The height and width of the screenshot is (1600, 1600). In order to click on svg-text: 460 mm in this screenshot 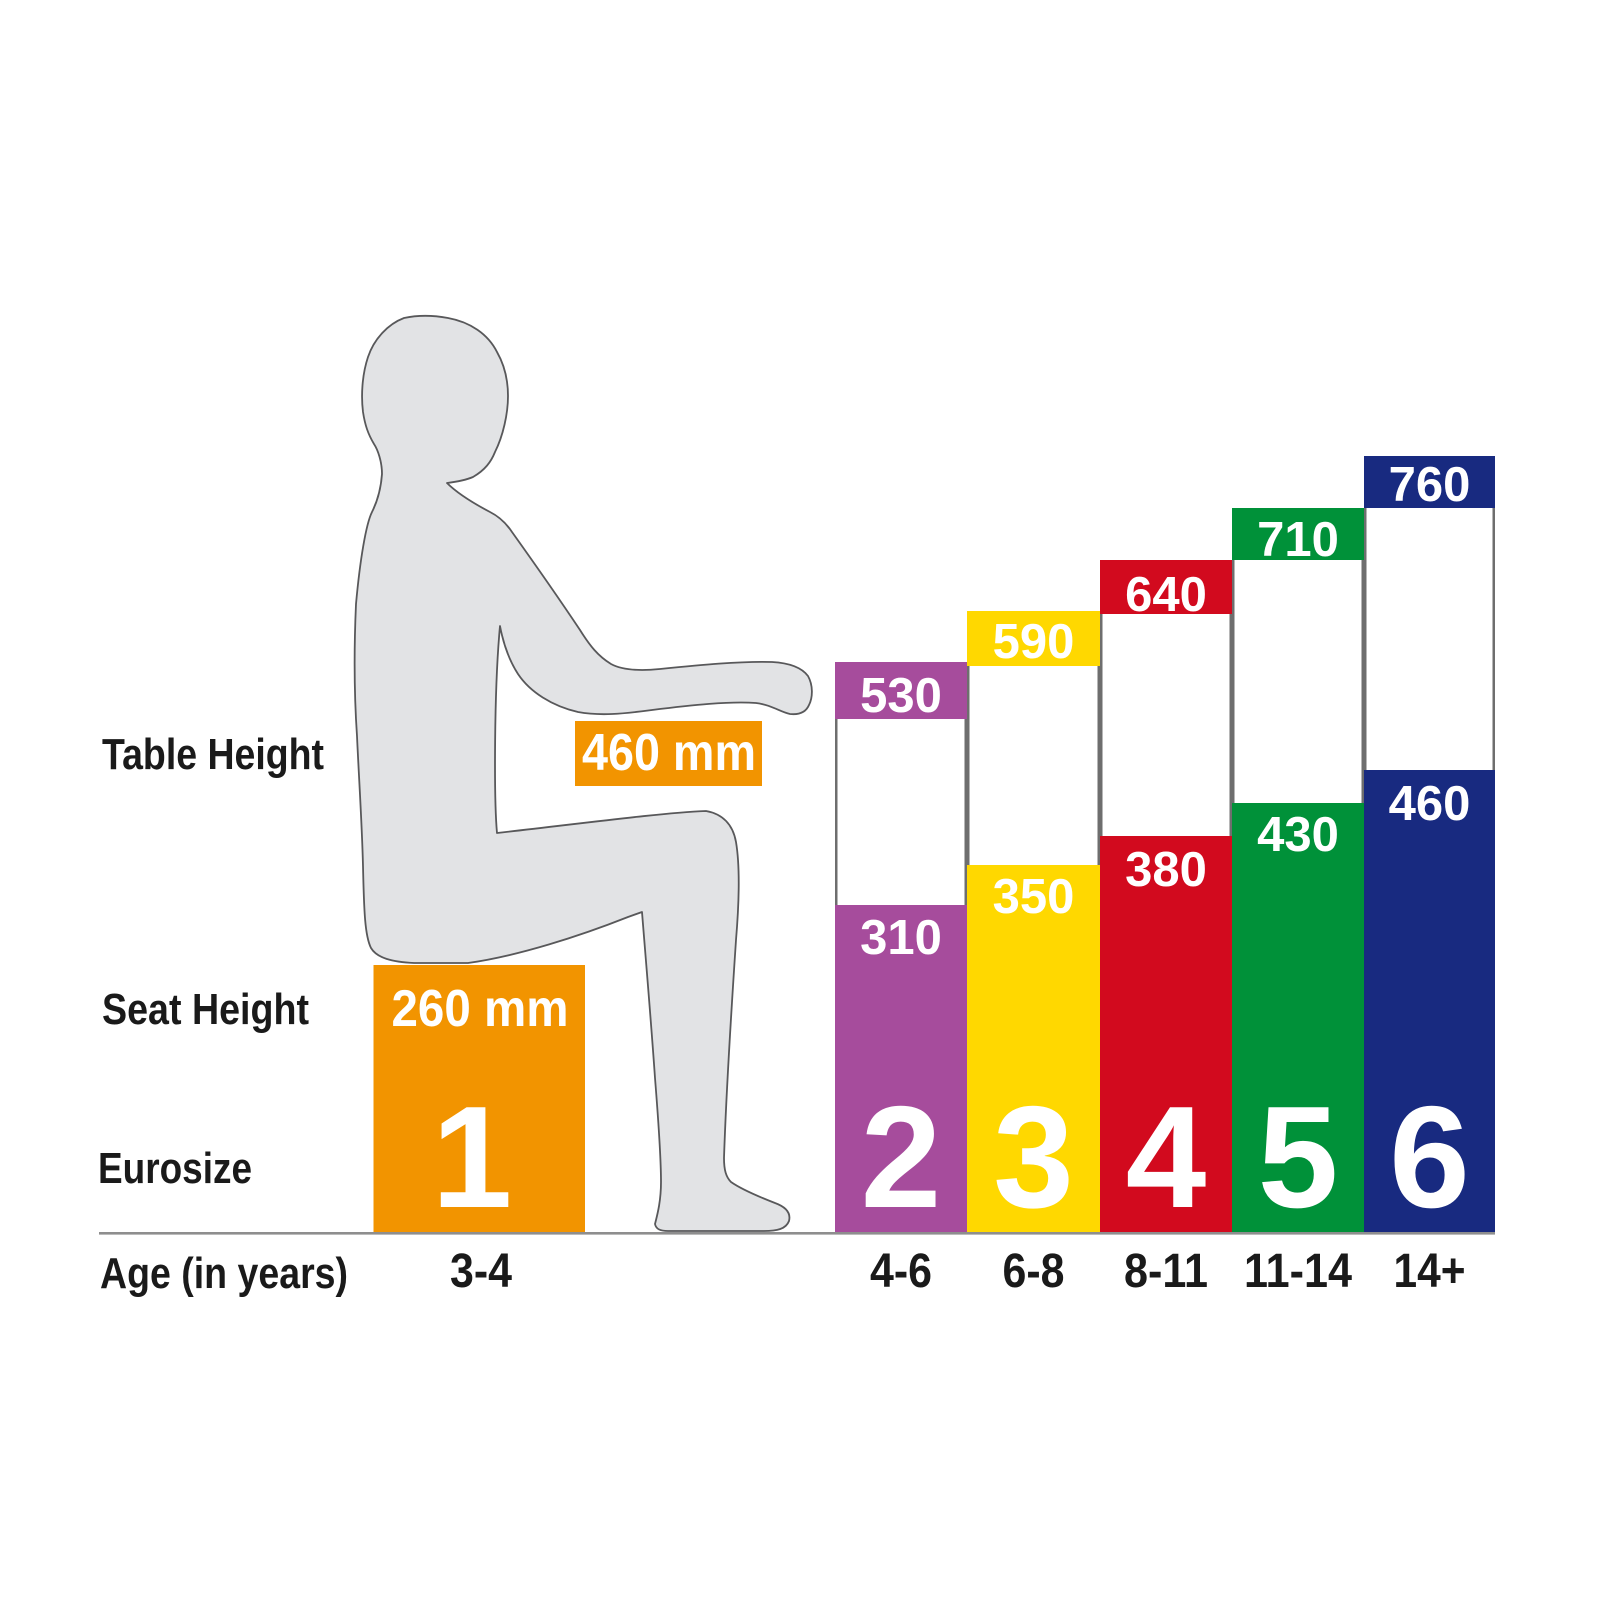, I will do `click(669, 753)`.